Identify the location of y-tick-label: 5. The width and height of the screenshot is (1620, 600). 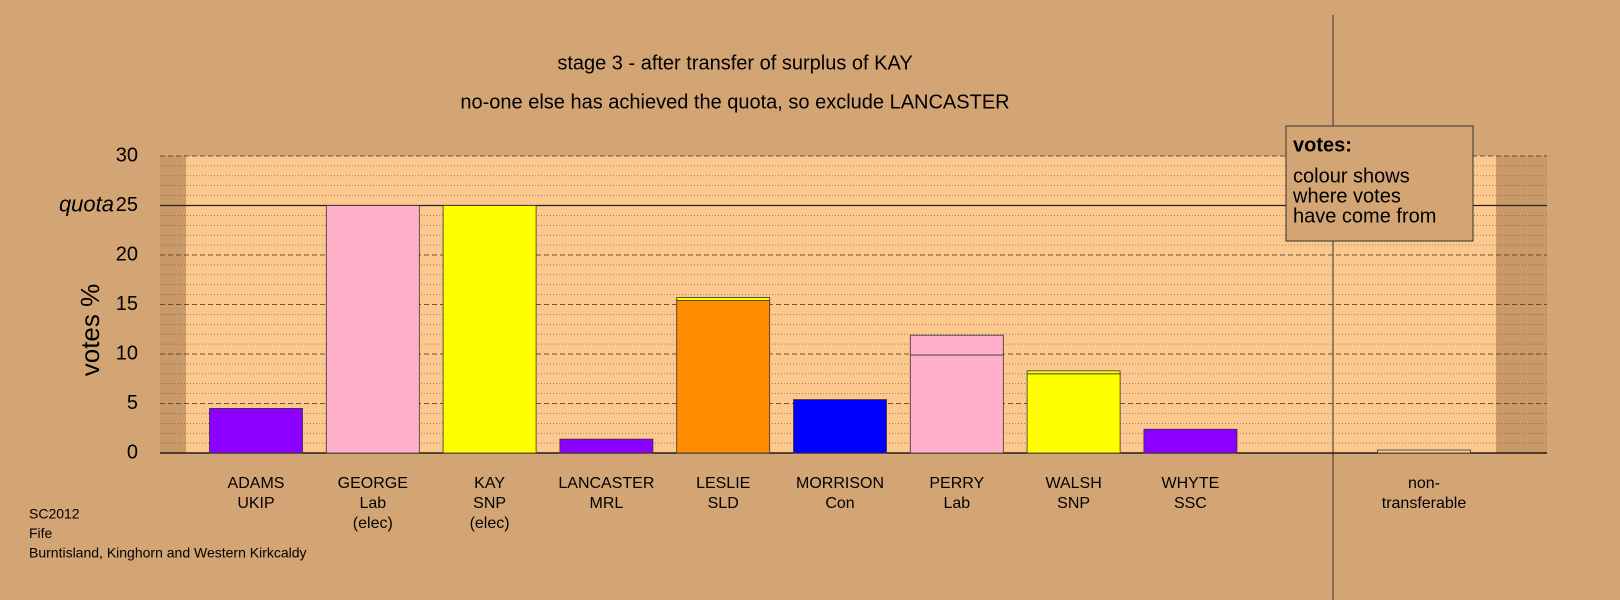
(132, 403).